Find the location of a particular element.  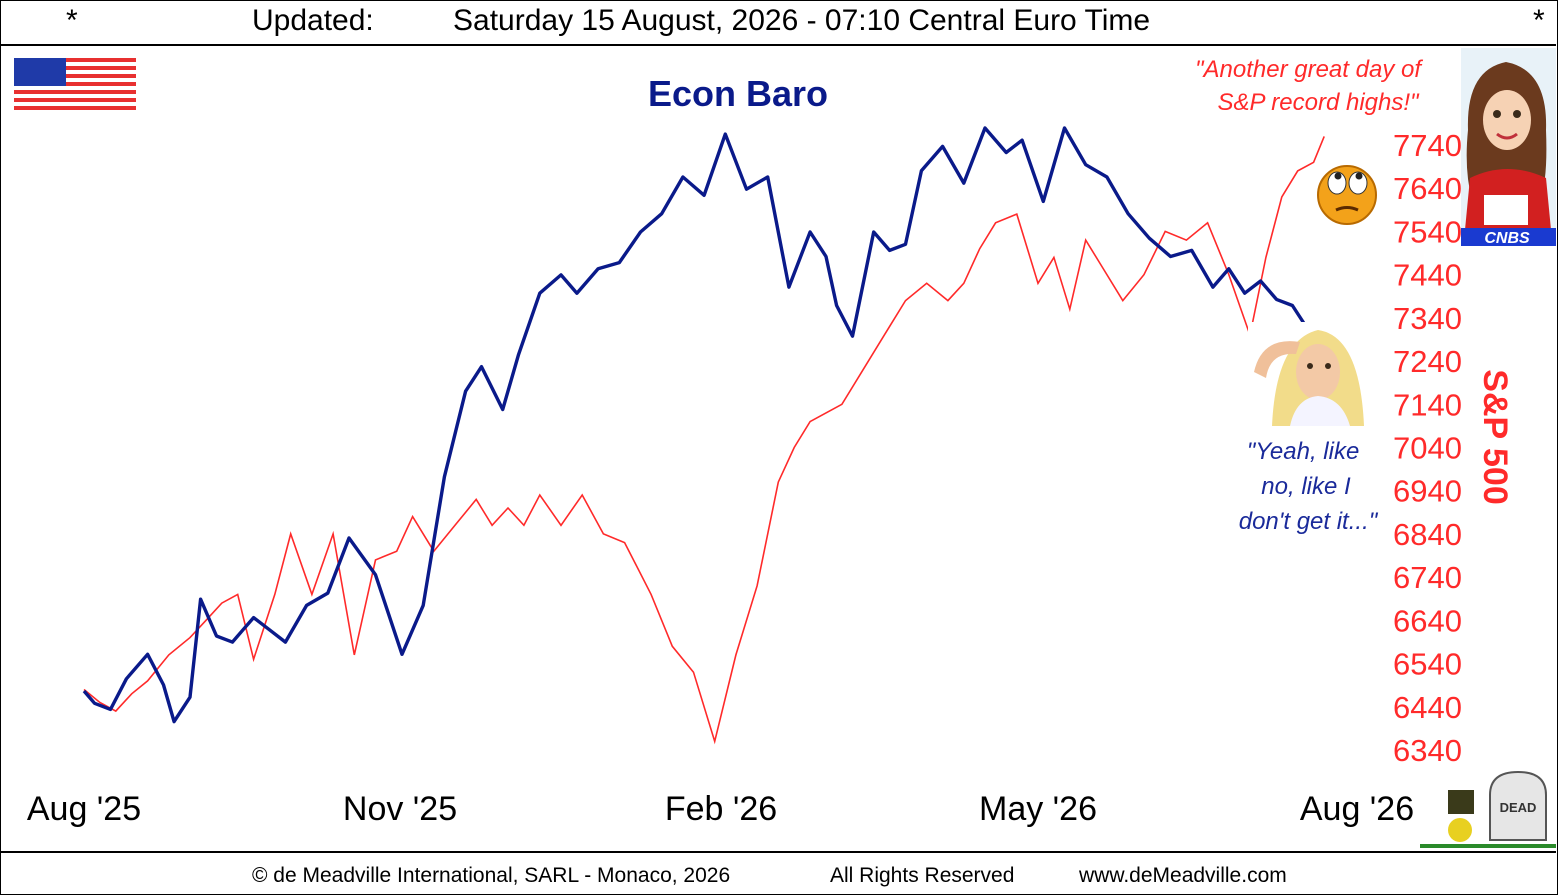

x-tick-label: Aug '26 is located at coordinates (1357, 809).